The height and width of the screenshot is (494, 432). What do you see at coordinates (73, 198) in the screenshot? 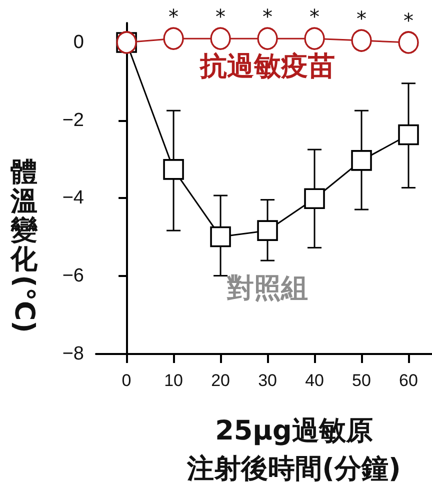
I see `y-tick-label: −4` at bounding box center [73, 198].